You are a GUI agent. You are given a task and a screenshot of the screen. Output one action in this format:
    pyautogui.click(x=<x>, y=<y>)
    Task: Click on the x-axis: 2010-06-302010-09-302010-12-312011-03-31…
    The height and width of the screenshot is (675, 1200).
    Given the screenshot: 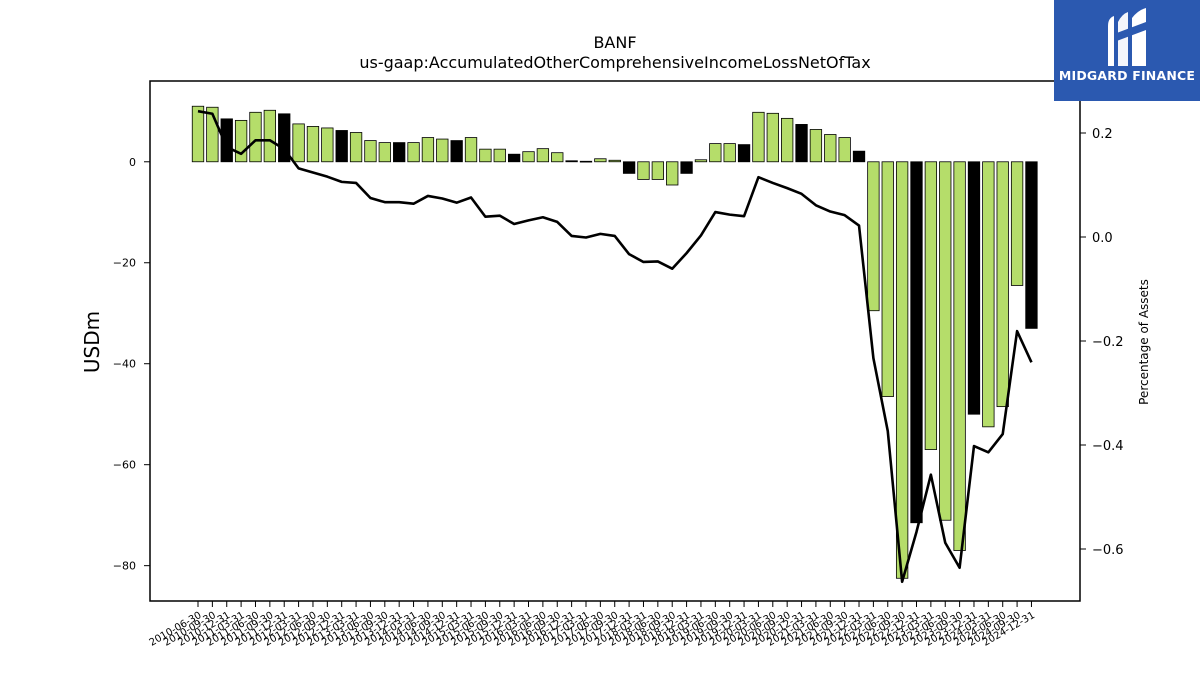 What is the action you would take?
    pyautogui.click(x=592, y=625)
    